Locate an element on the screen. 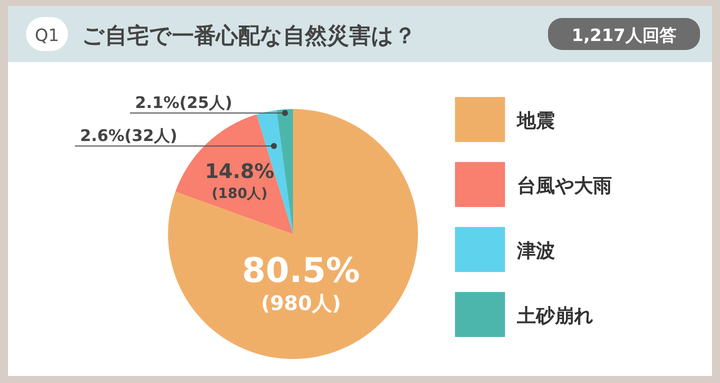 The height and width of the screenshot is (383, 720). legend-label: 土砂崩れ is located at coordinates (554, 316).